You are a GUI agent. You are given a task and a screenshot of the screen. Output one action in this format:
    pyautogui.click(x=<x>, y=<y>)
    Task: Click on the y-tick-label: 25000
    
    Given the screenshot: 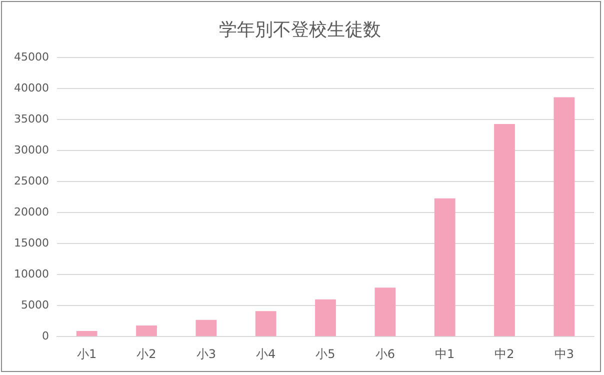 What is the action you would take?
    pyautogui.click(x=31, y=181)
    